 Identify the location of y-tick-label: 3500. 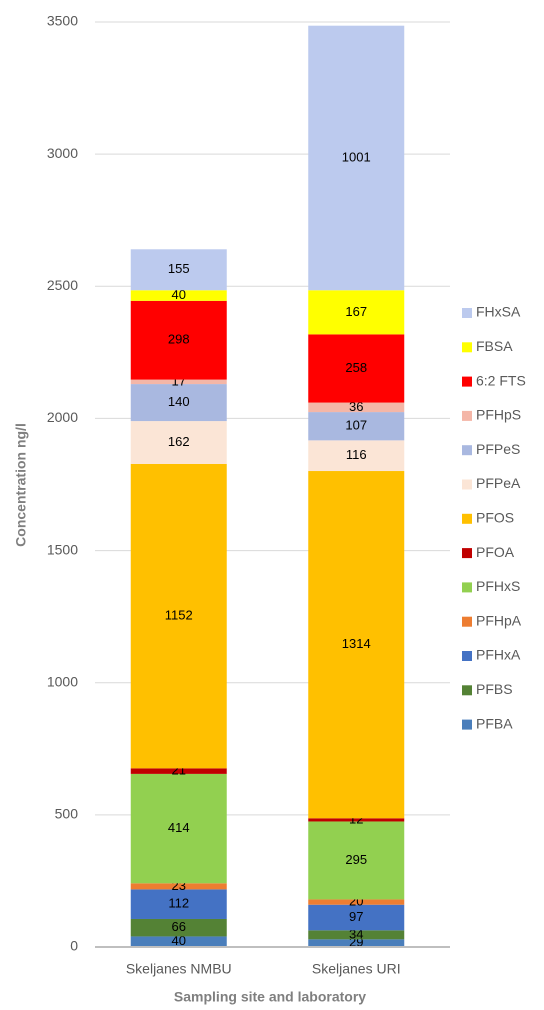
(62, 21).